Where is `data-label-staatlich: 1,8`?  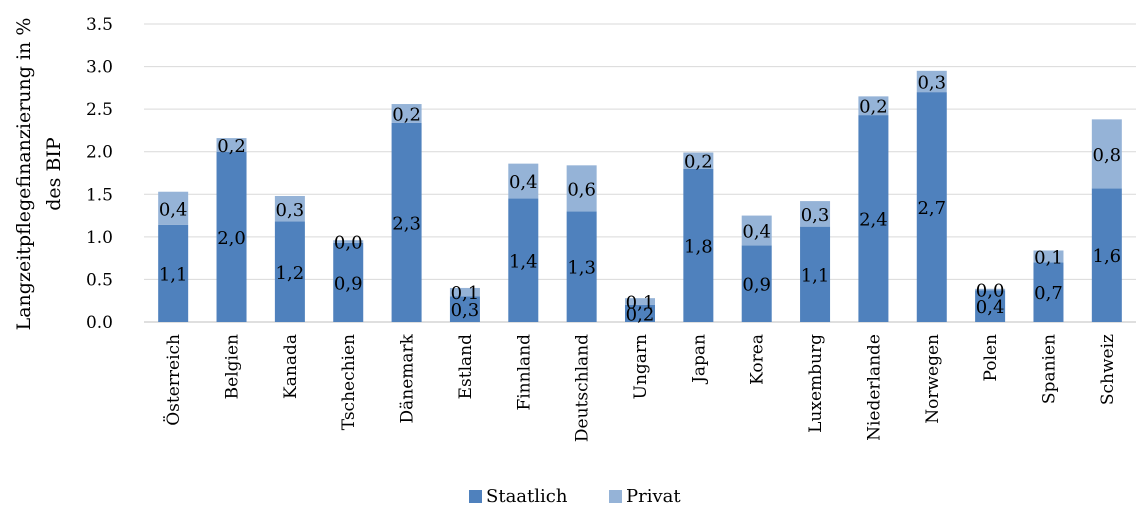 data-label-staatlich: 1,8 is located at coordinates (698, 246).